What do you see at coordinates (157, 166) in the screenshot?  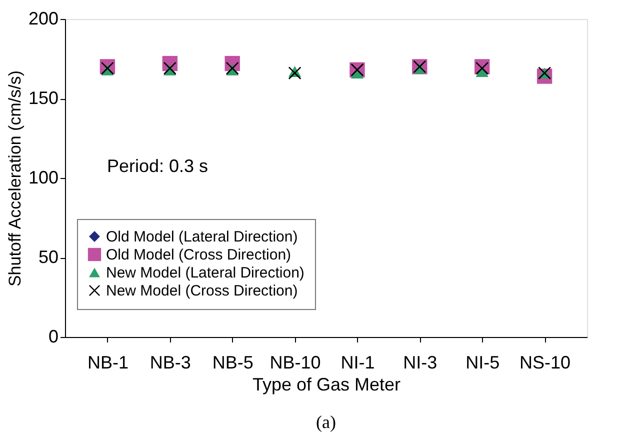 I see `annotation: Period: 0.3 s` at bounding box center [157, 166].